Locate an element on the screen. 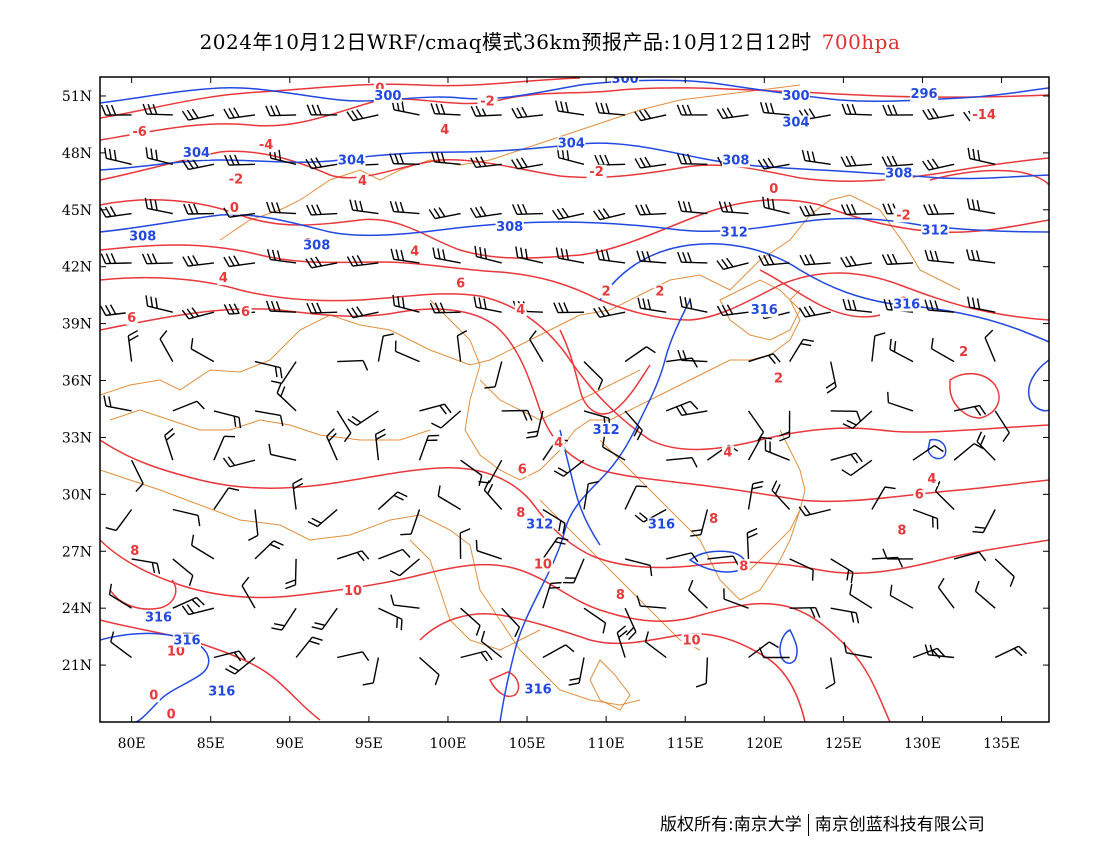 Image resolution: width=1100 pixels, height=850 pixels. height-label: 312 is located at coordinates (734, 232).